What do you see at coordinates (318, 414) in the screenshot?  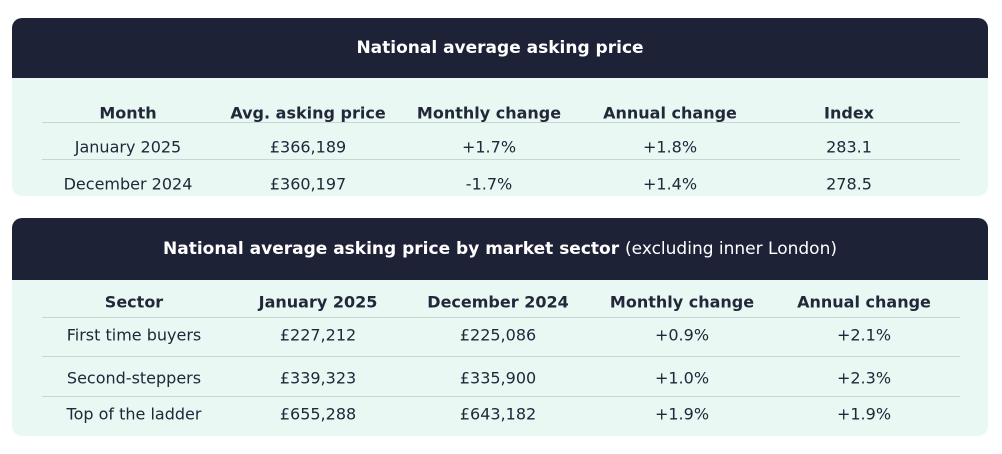 I see `table-cell: £655,288` at bounding box center [318, 414].